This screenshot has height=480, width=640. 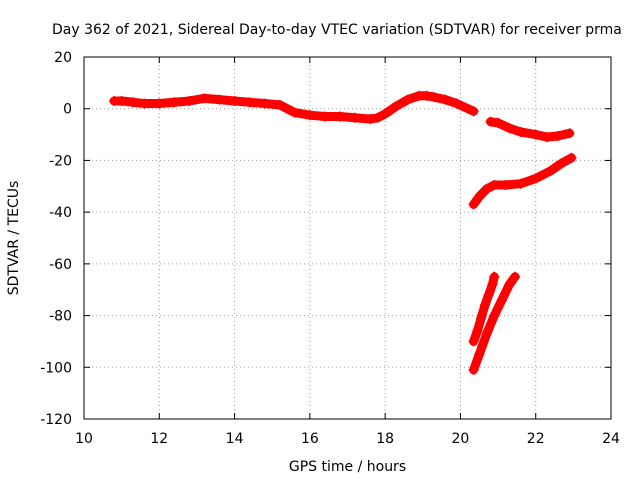 What do you see at coordinates (235, 439) in the screenshot?
I see `x-tick-label: 14` at bounding box center [235, 439].